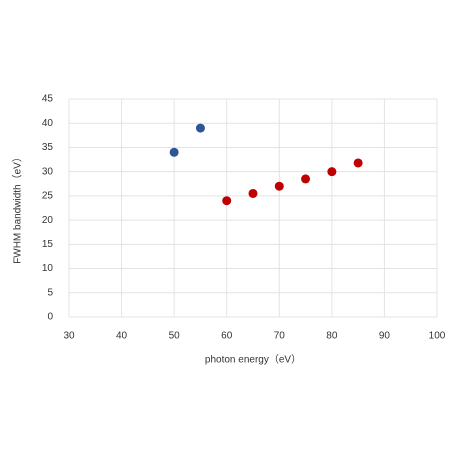 The image size is (450, 450). I want to click on y-tick-label: 25, so click(48, 196).